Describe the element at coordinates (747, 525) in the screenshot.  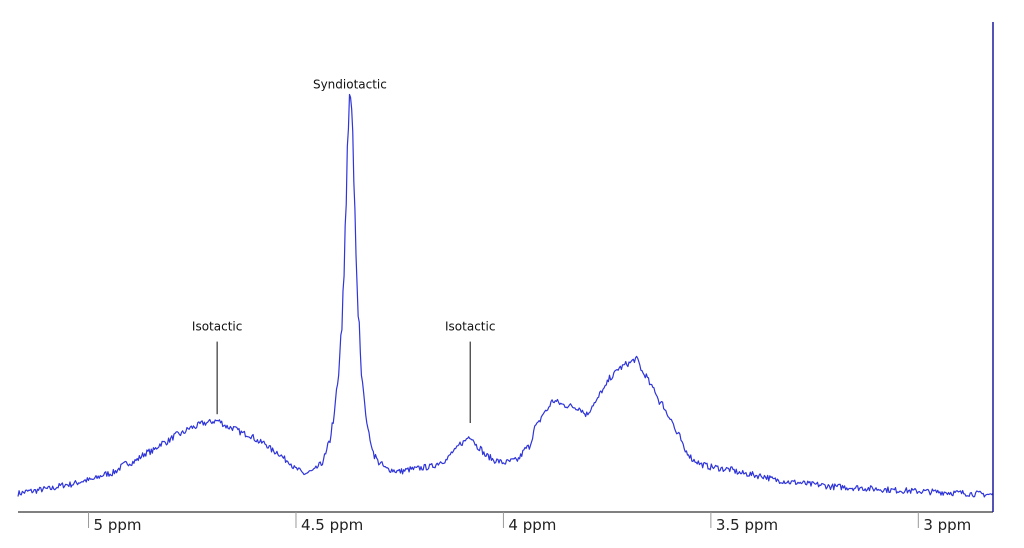
I see `x-tick-label: 3.5 ppm` at that location.